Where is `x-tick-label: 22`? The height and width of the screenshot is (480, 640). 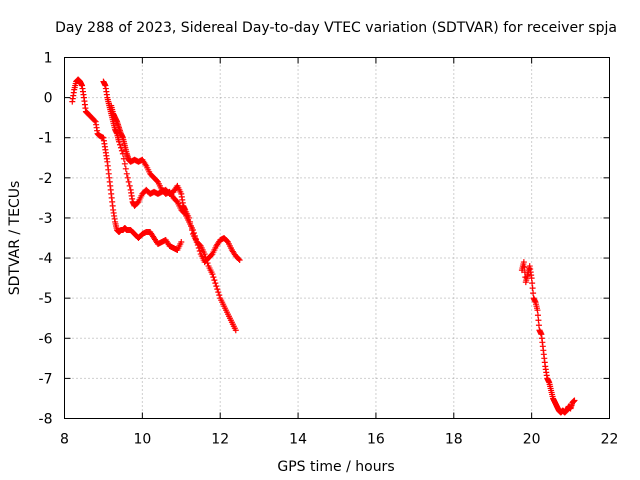
x-tick-label: 22 is located at coordinates (610, 440).